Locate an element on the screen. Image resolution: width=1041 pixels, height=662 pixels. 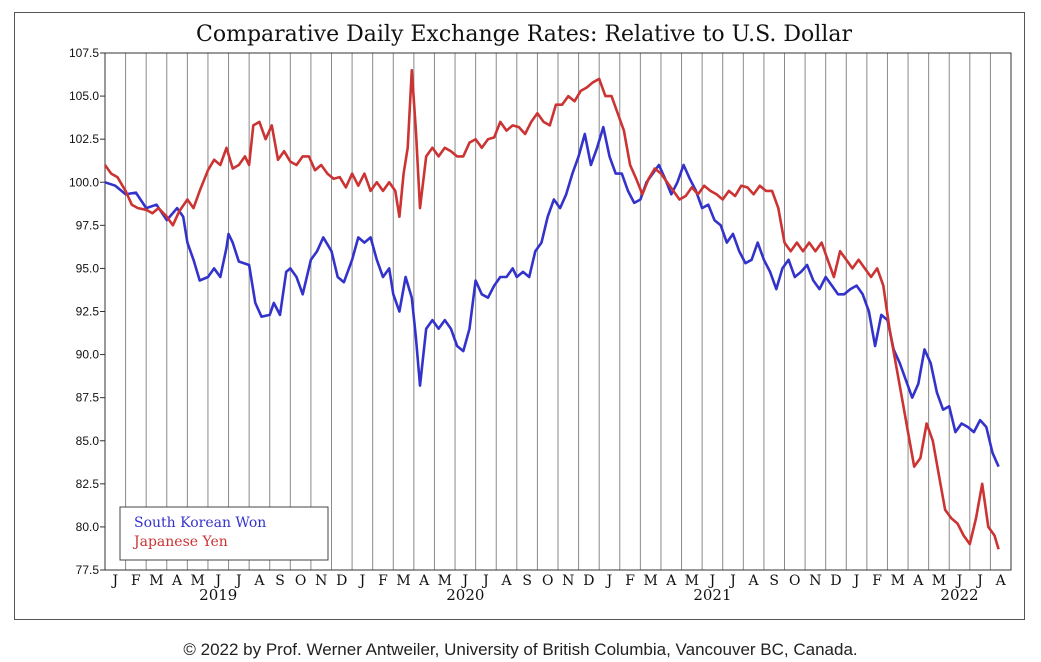
y-tick-label: 97.5 is located at coordinates (88, 225).